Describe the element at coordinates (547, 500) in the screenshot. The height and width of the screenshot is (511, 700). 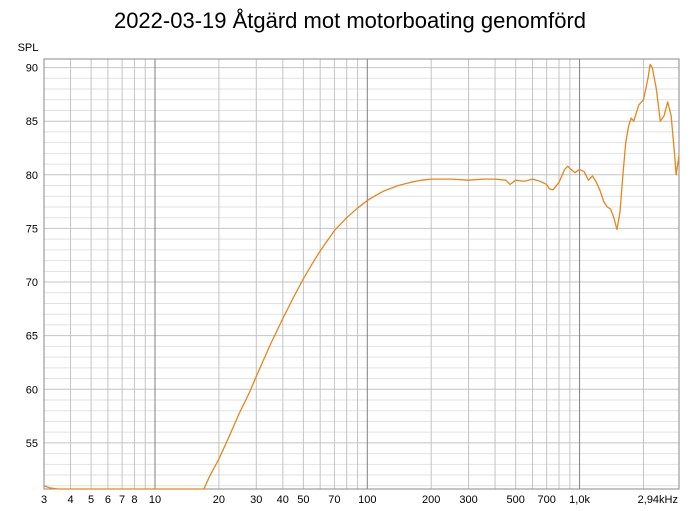
I see `x-tick-label: 700` at that location.